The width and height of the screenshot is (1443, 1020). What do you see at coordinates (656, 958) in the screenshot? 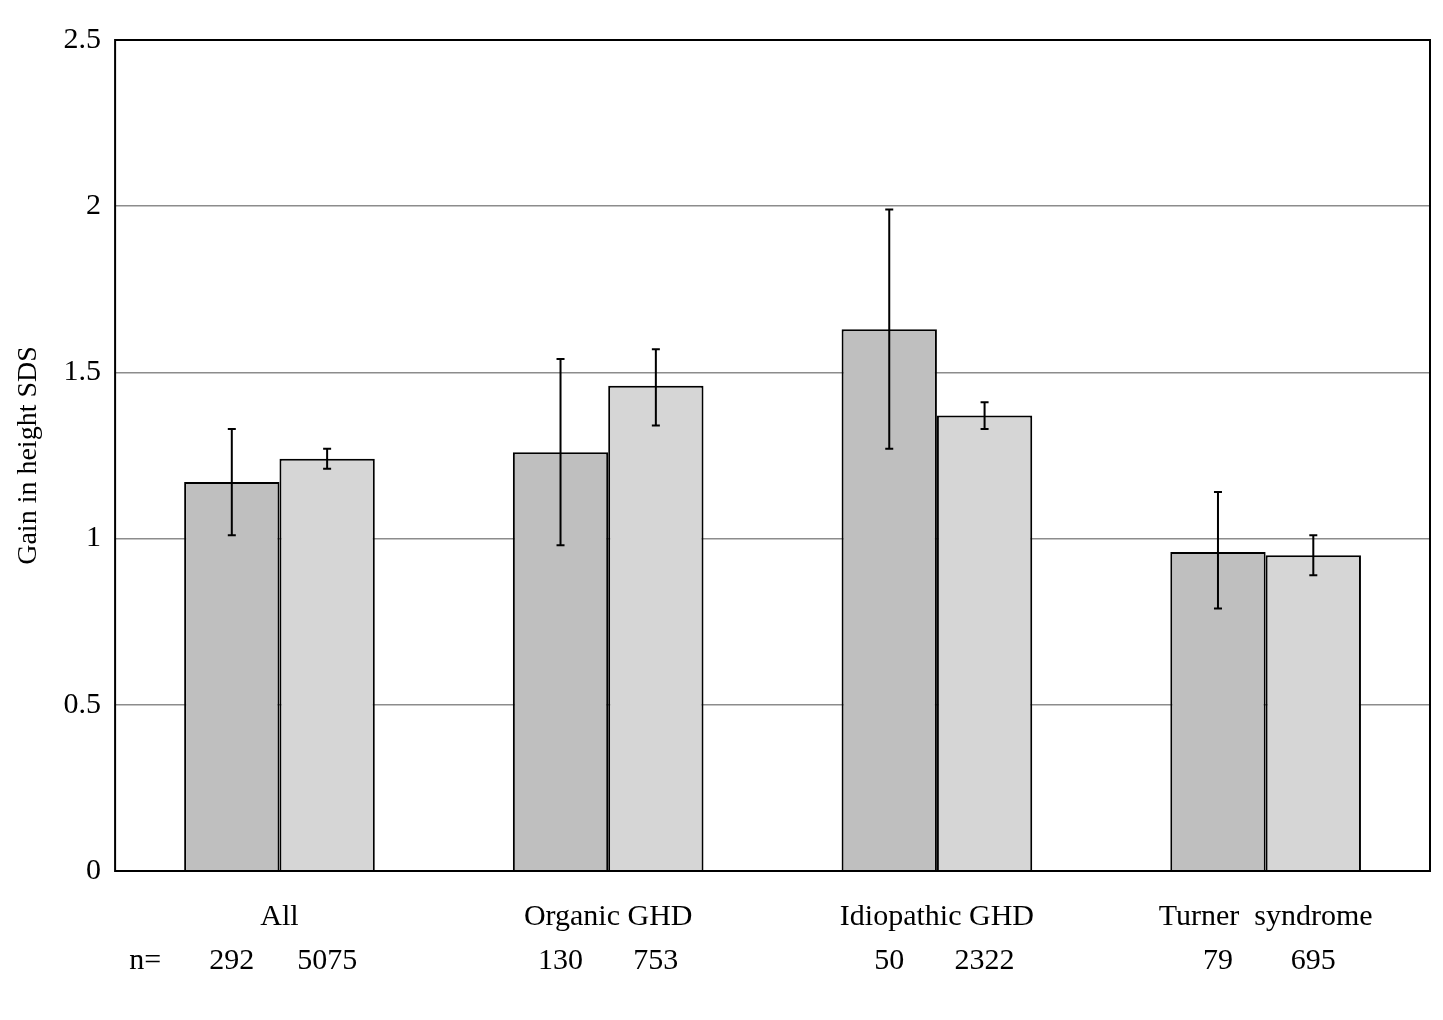
I see `text: 753` at bounding box center [656, 958].